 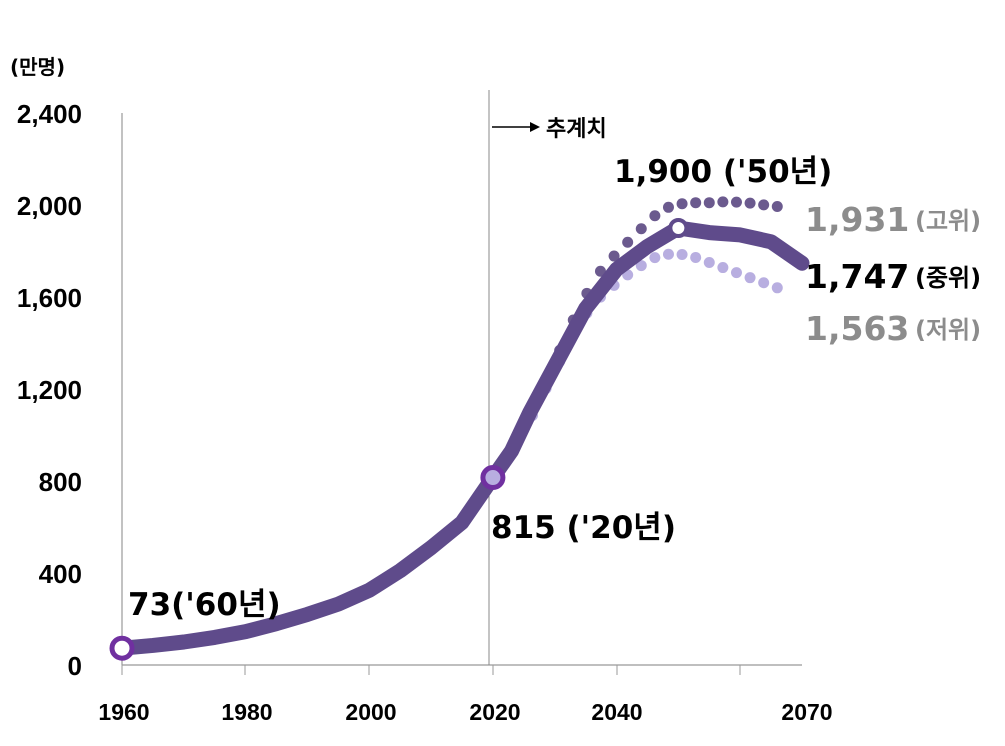 What do you see at coordinates (493, 478) in the screenshot?
I see `marker-2020` at bounding box center [493, 478].